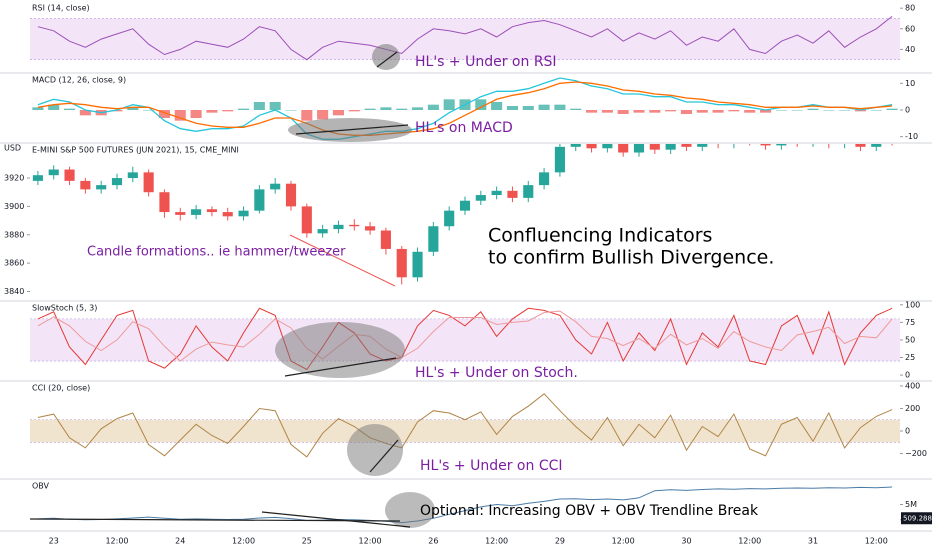  What do you see at coordinates (79, 80) in the screenshot?
I see `pane-title: MACD (12, 26, close, 9)` at bounding box center [79, 80].